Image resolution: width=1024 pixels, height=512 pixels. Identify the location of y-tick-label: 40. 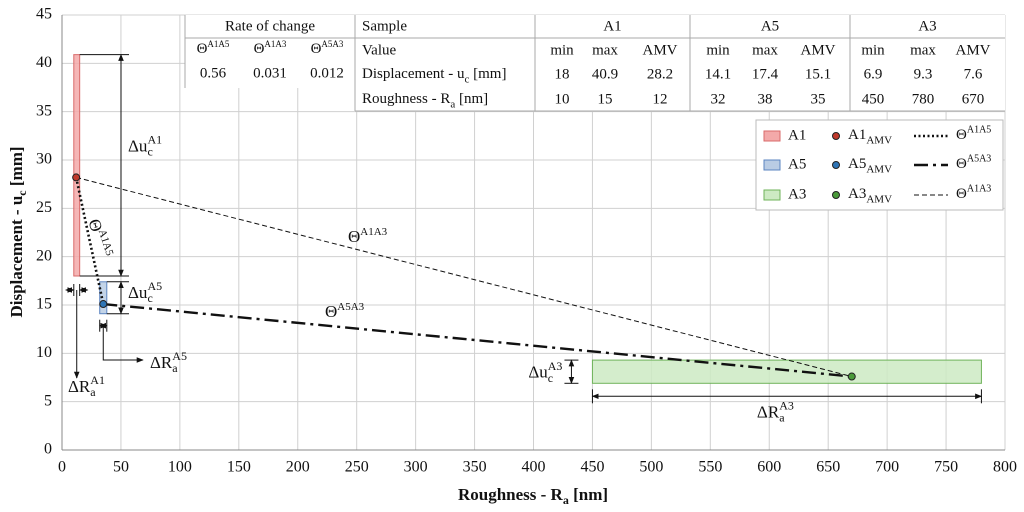
(44, 62).